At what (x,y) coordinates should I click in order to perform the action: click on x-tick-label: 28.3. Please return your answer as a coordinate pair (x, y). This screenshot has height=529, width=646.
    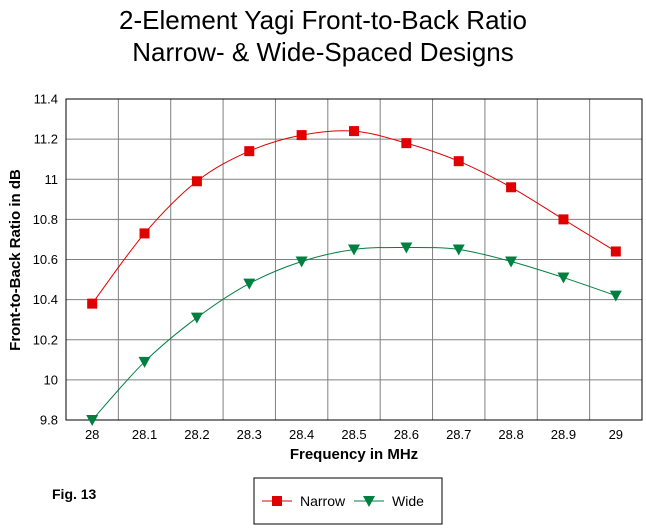
    Looking at the image, I should click on (249, 434).